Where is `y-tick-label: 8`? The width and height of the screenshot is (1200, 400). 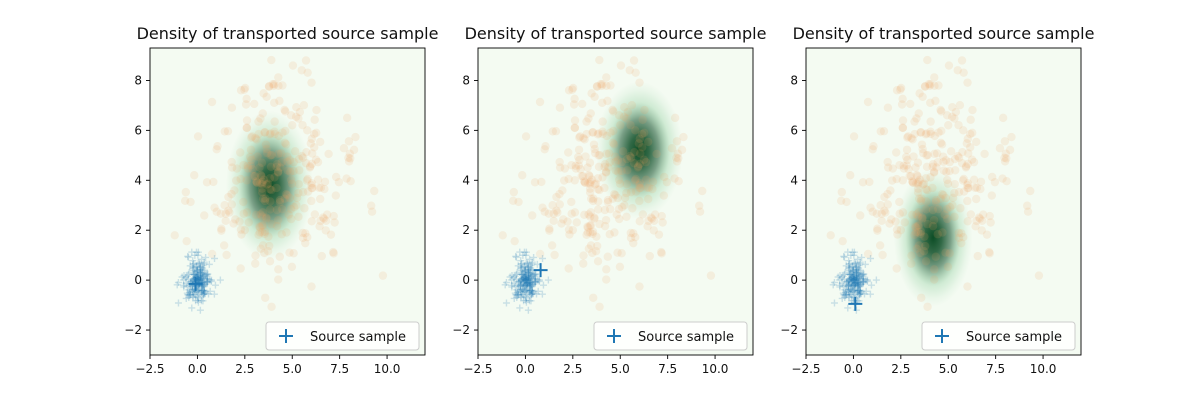 y-tick-label: 8 is located at coordinates (466, 80).